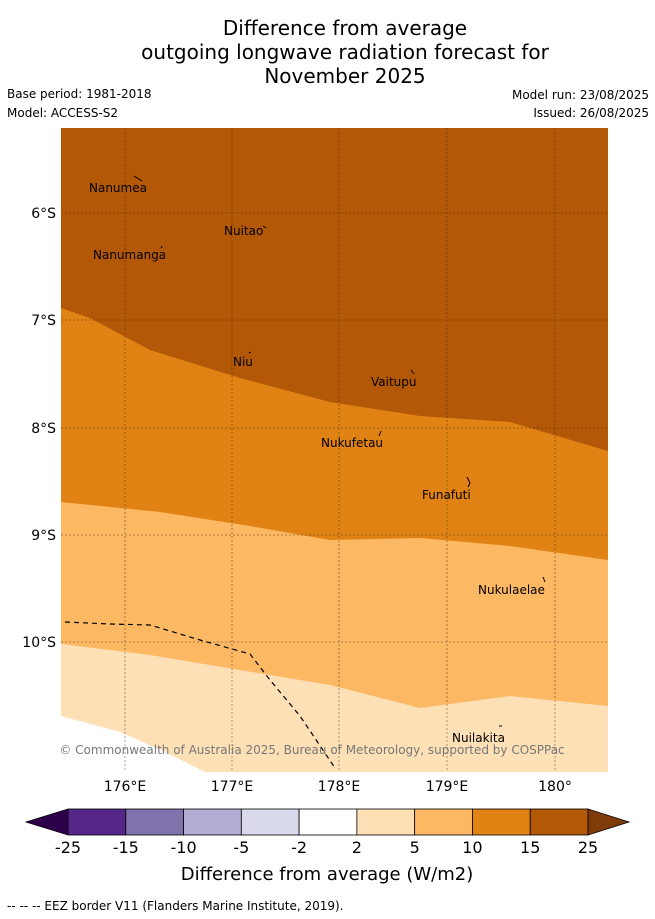  Describe the element at coordinates (232, 787) in the screenshot. I see `lon-label-177e: 177°E` at that location.